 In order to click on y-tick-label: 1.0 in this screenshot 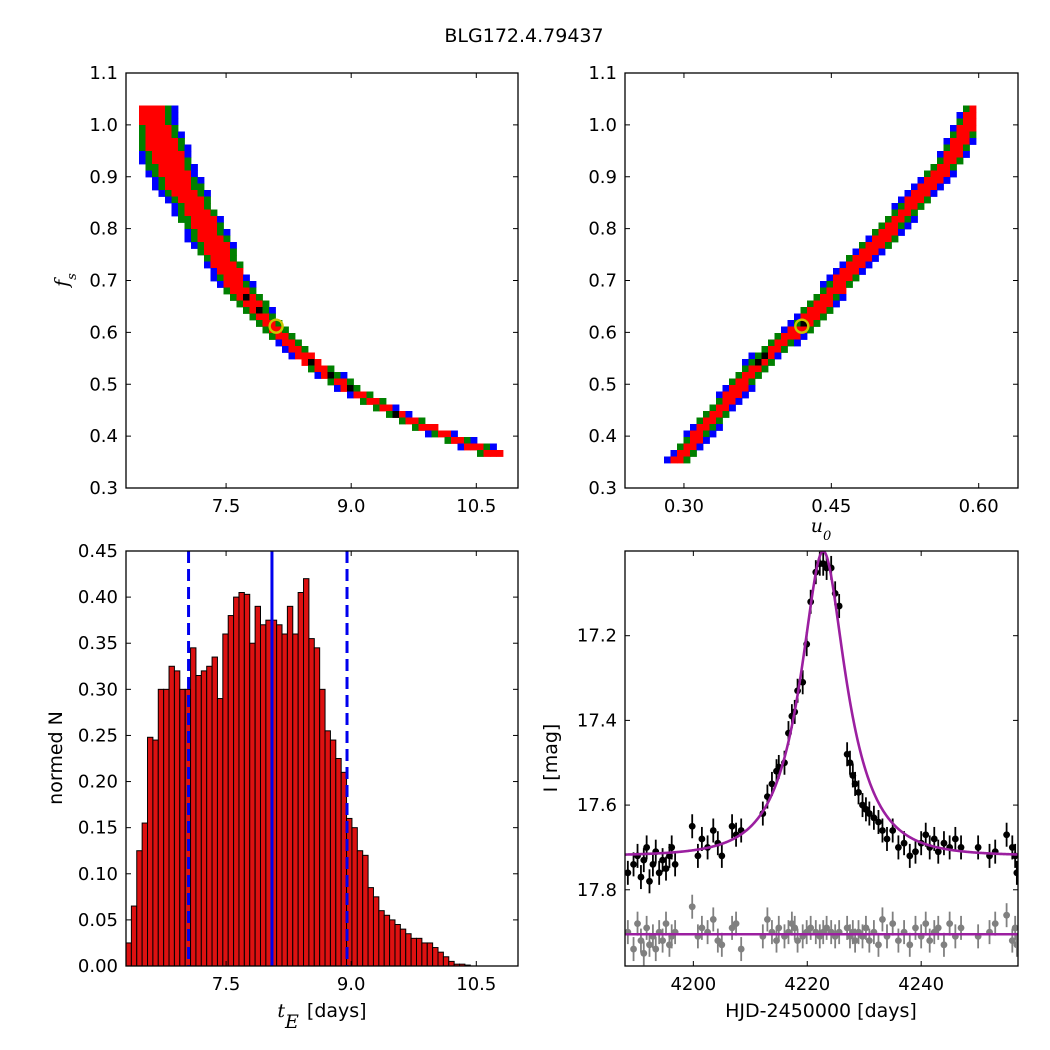, I will do `click(602, 125)`.